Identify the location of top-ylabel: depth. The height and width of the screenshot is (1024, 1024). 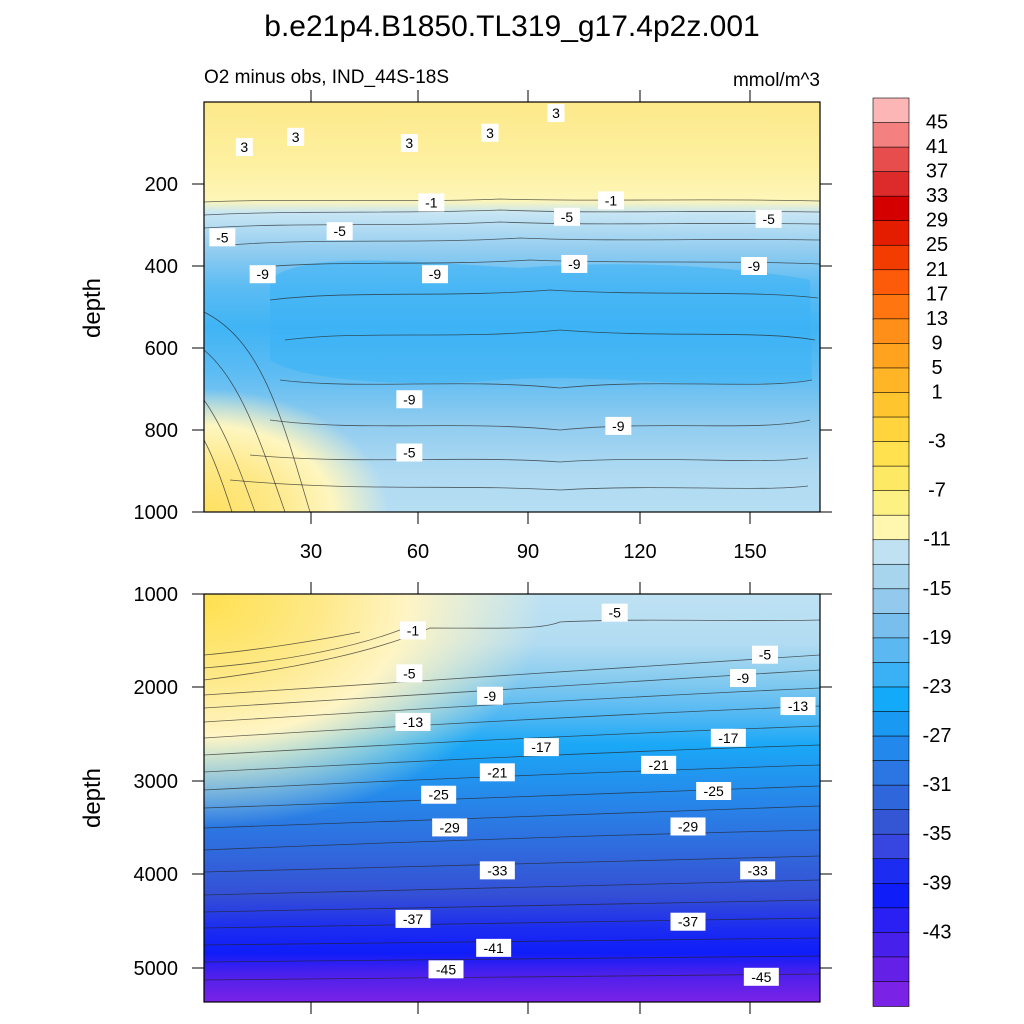
(92, 308).